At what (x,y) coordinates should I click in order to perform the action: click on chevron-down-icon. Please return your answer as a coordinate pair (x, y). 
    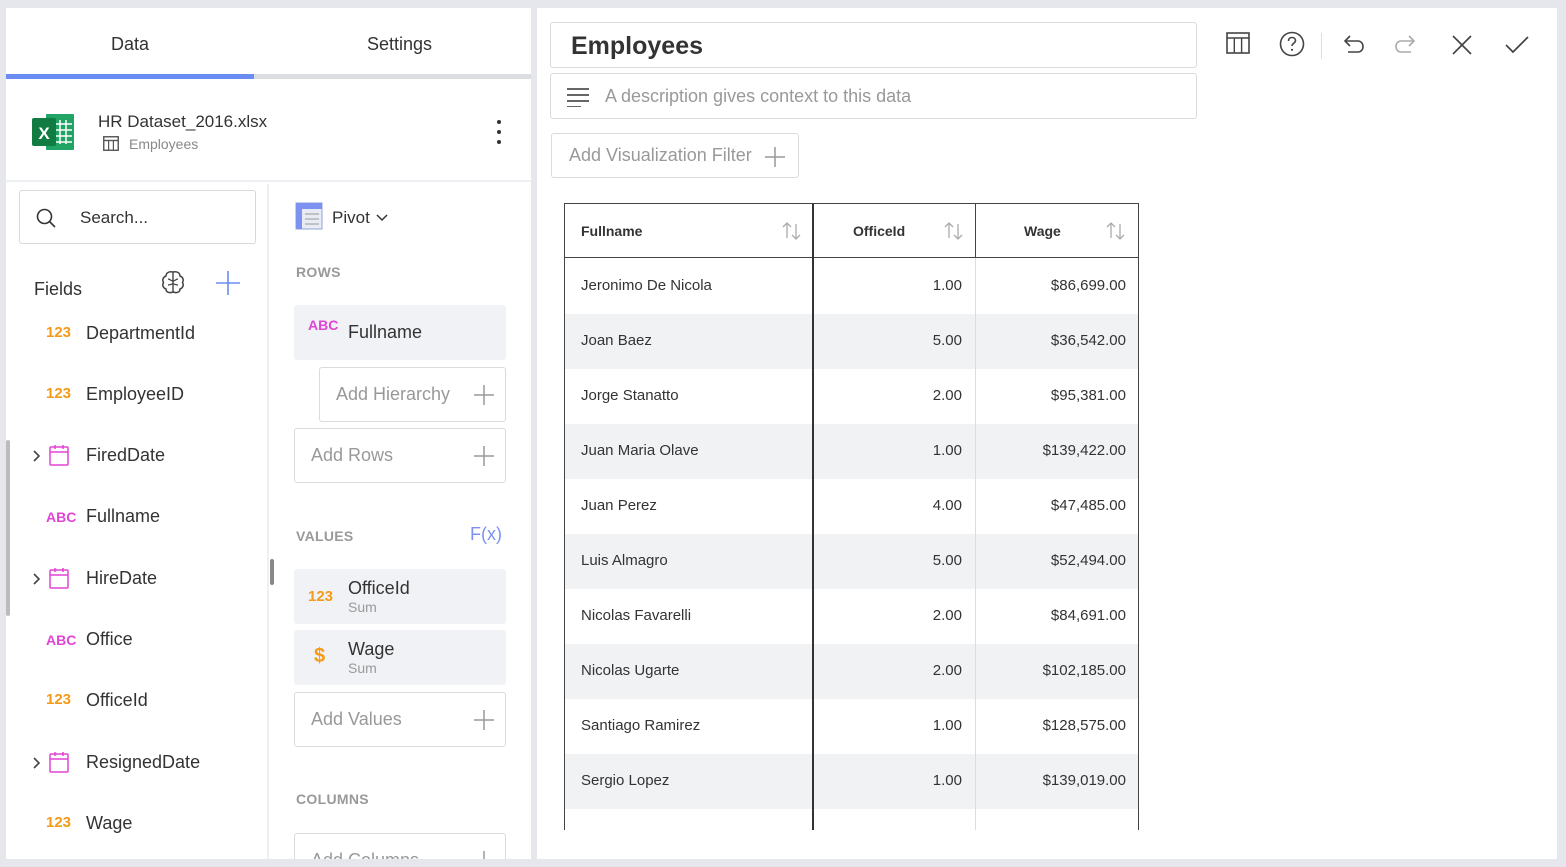
    Looking at the image, I should click on (382, 218).